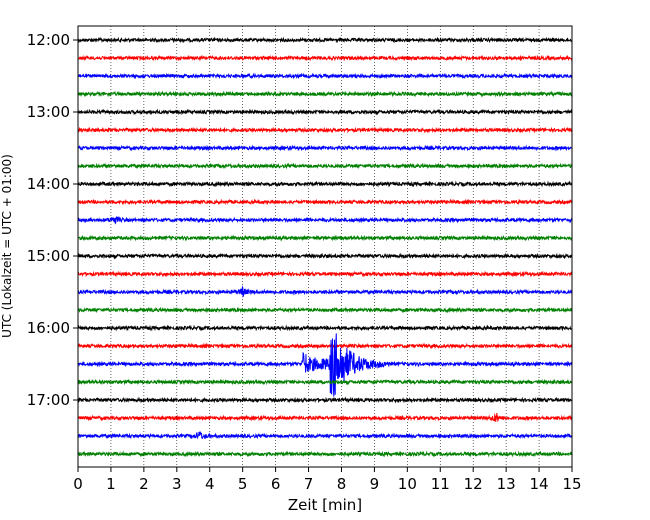 The image size is (650, 520). I want to click on x-tick-label: 4, so click(210, 484).